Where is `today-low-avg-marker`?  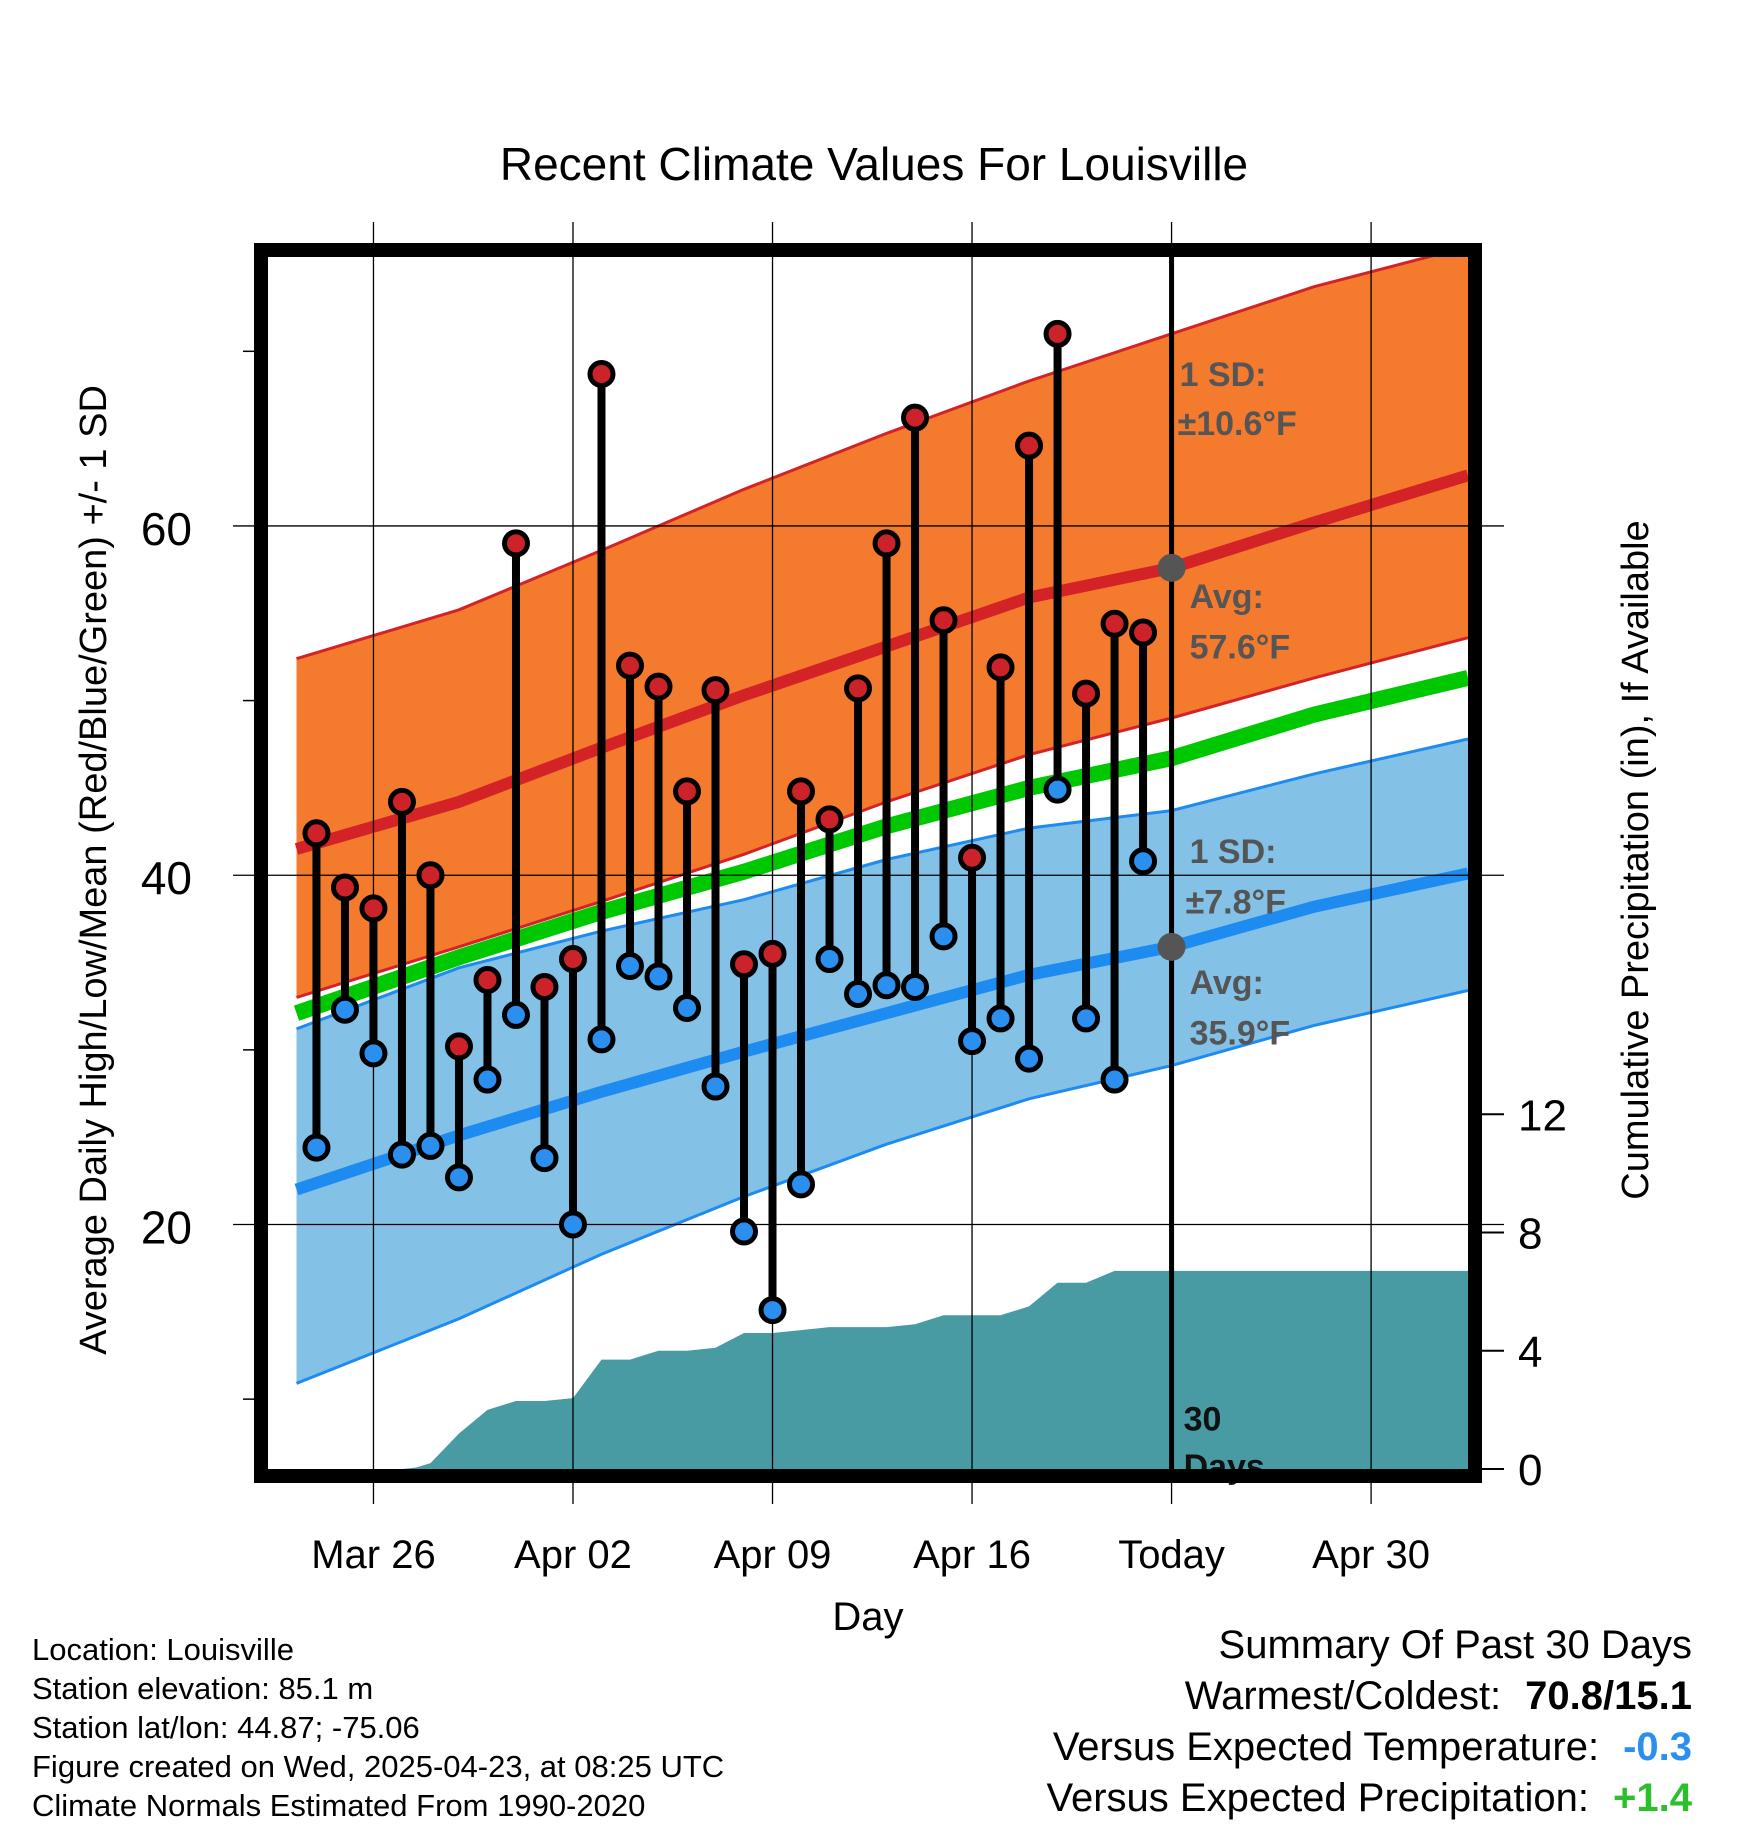 today-low-avg-marker is located at coordinates (1171, 946).